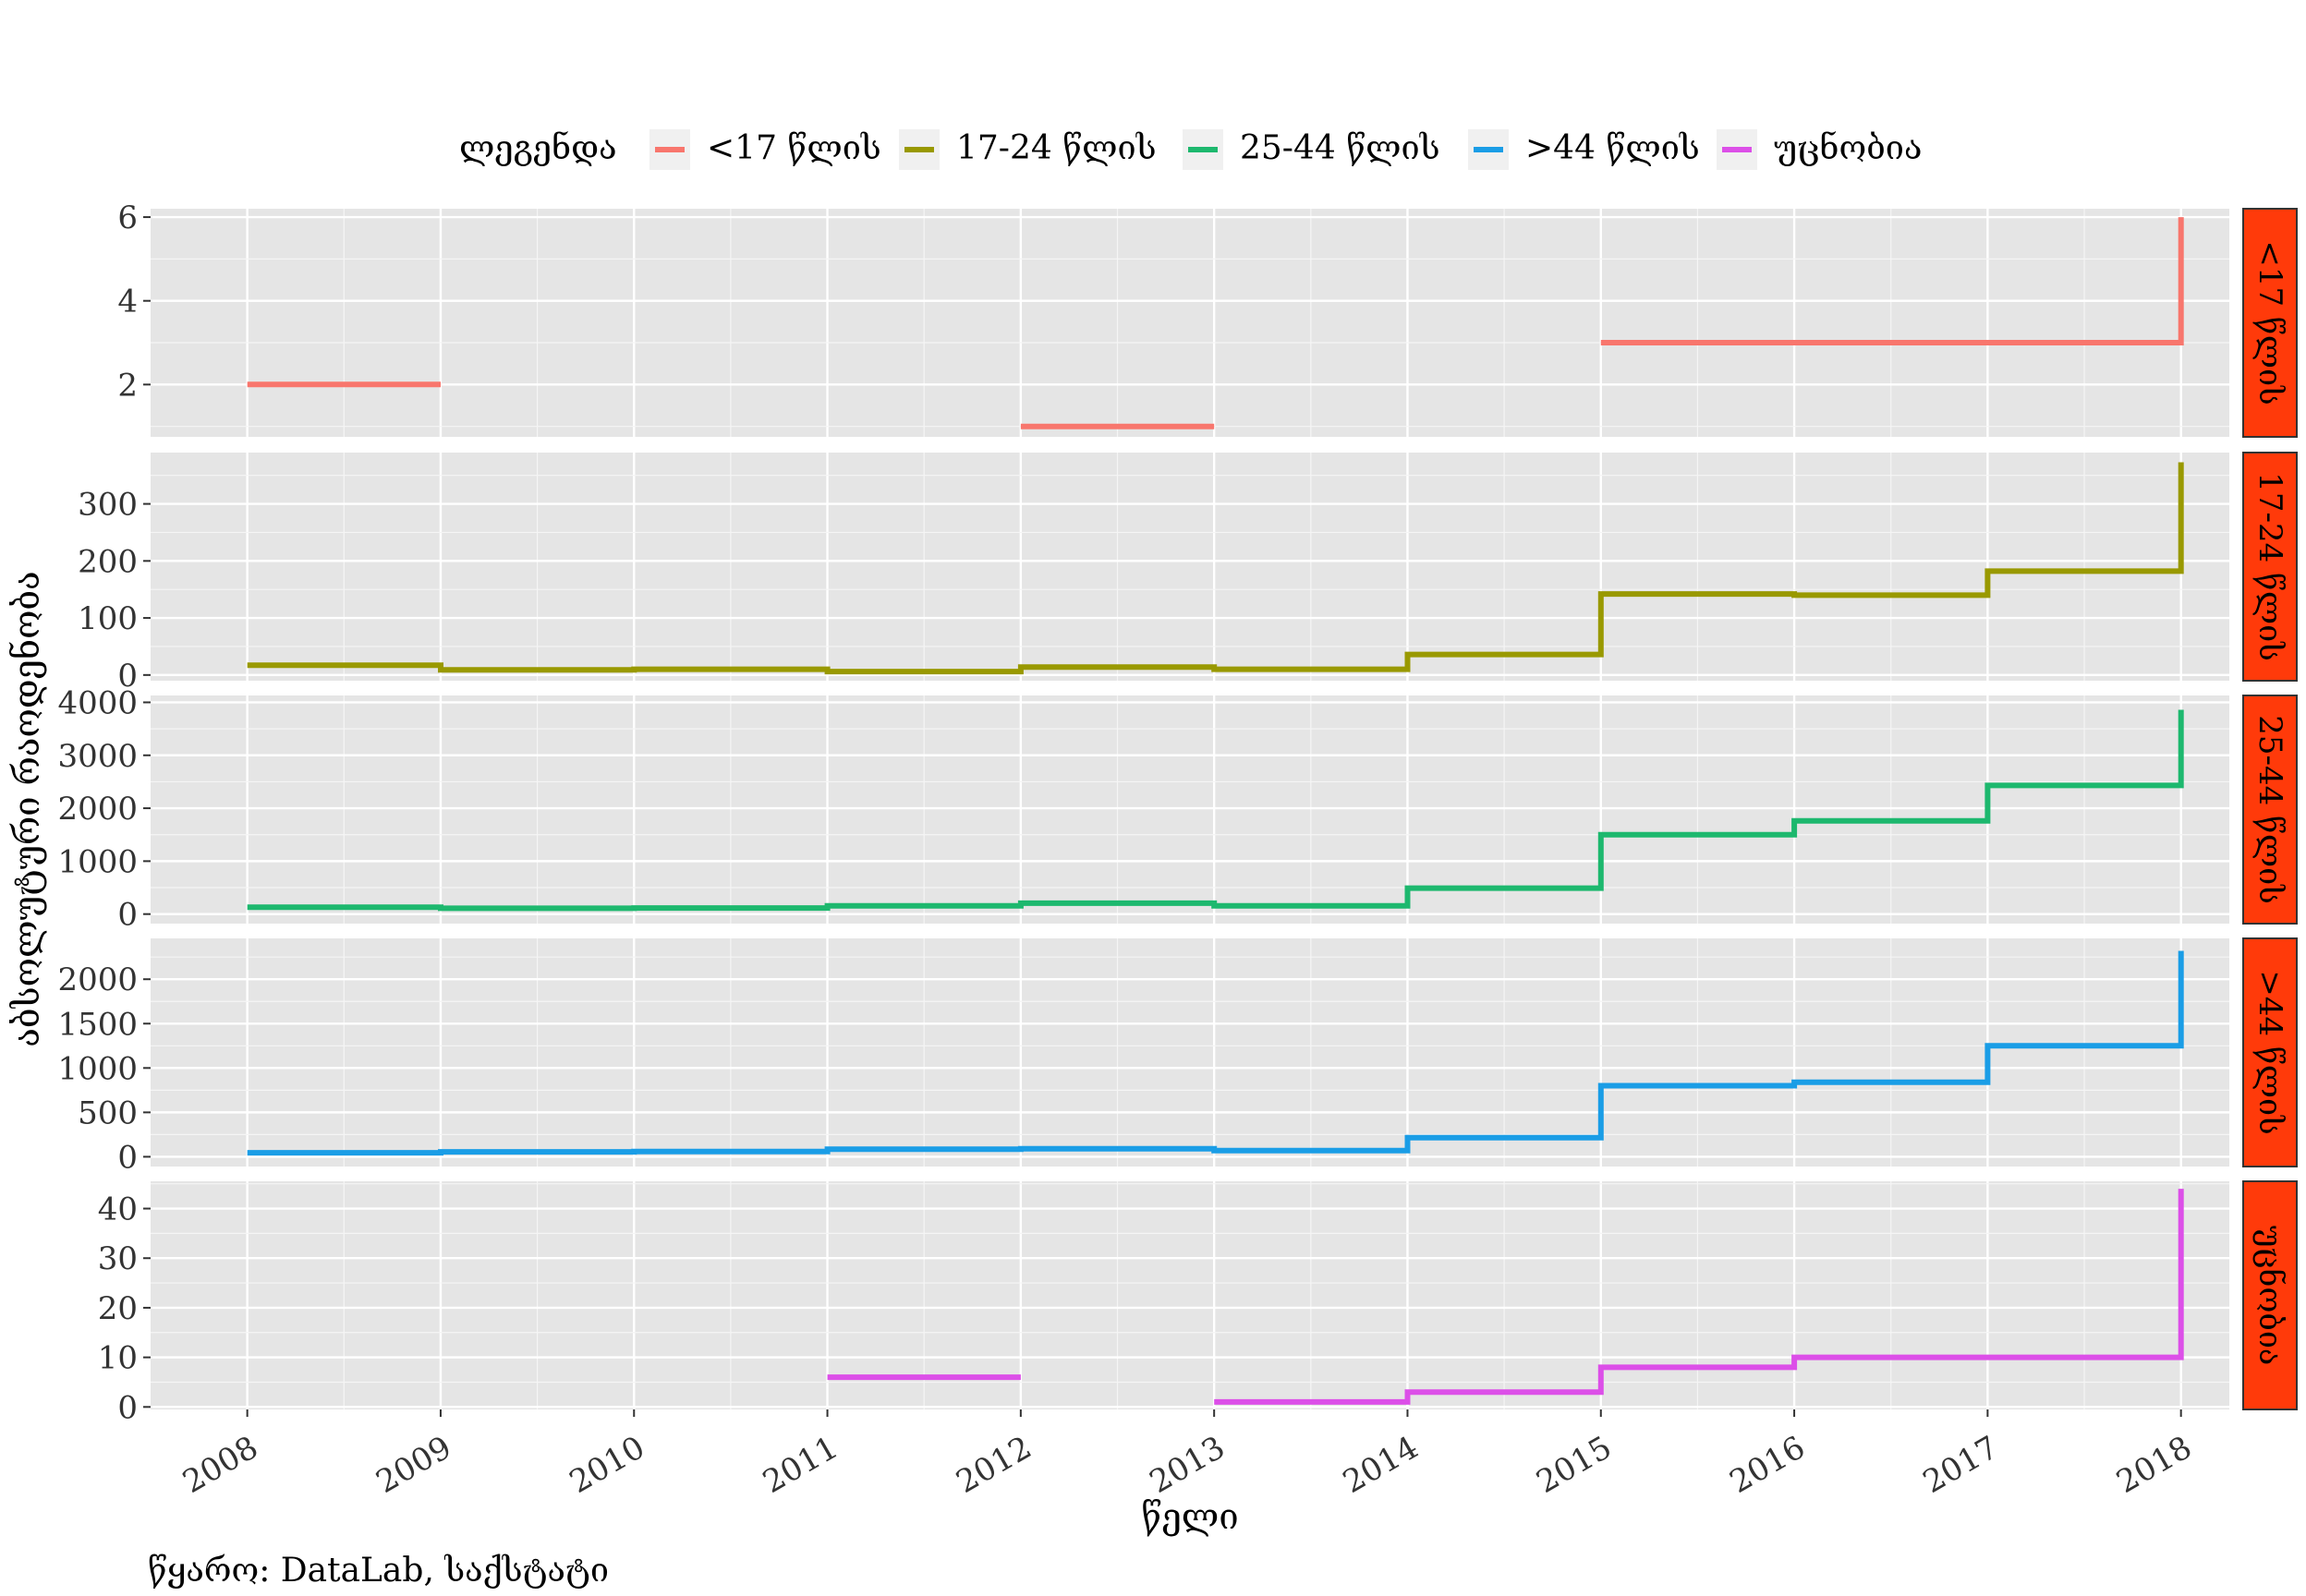  I want to click on x-tick-label: 2014, so click(1381, 1465).